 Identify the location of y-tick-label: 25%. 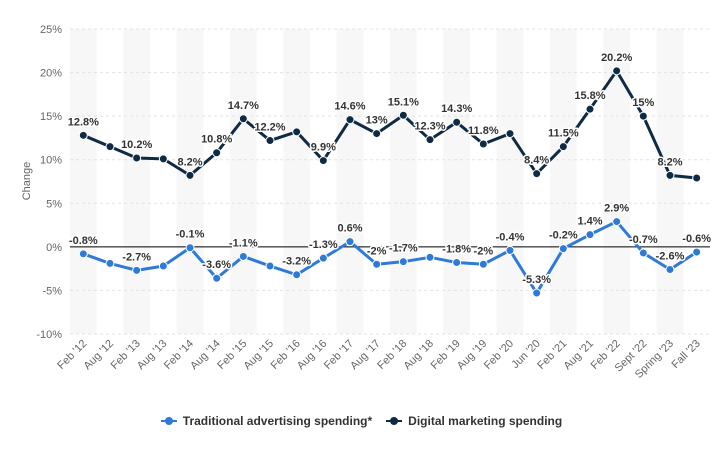
(51, 30).